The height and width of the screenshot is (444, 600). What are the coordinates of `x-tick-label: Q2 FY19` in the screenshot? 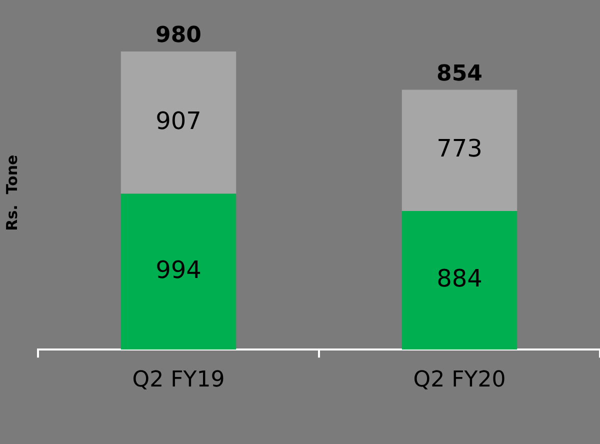 It's located at (178, 380).